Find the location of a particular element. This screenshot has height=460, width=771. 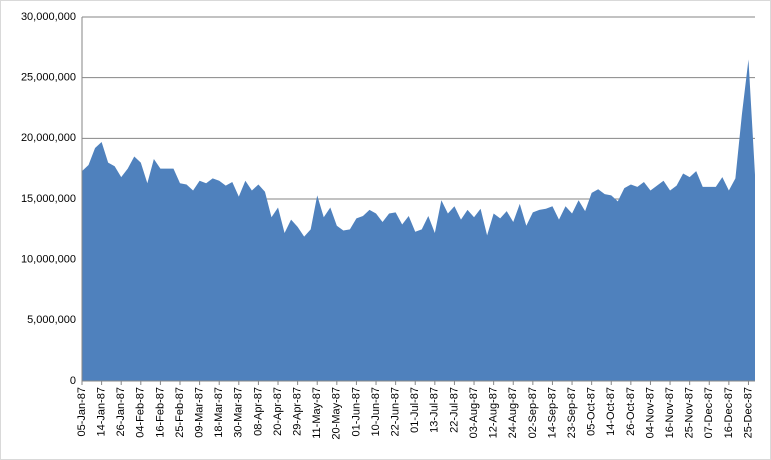

x-tick-label: 16-Nov-87 is located at coordinates (670, 412).